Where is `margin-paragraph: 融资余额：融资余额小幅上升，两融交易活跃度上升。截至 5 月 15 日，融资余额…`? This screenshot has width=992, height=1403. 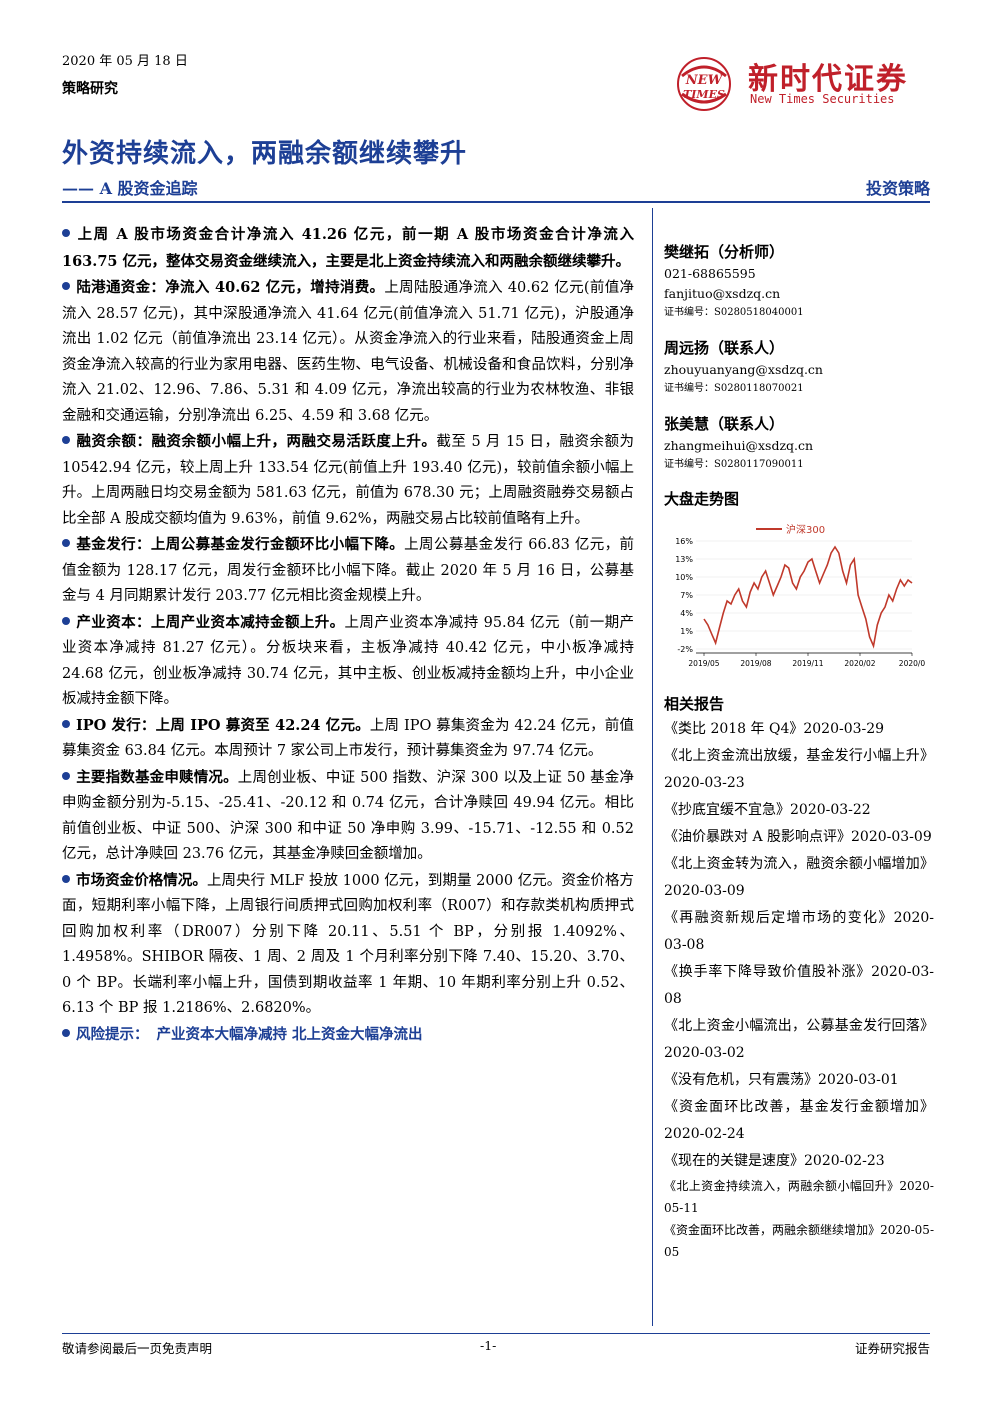 margin-paragraph: 融资余额：融资余额小幅上升，两融交易活跃度上升。截至 5 月 15 日，融资余额… is located at coordinates (348, 480).